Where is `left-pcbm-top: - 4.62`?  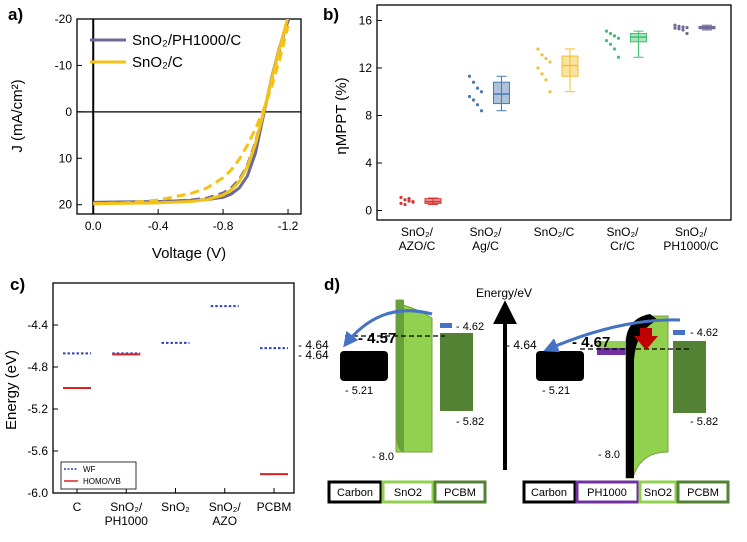 left-pcbm-top: - 4.62 is located at coordinates (470, 327).